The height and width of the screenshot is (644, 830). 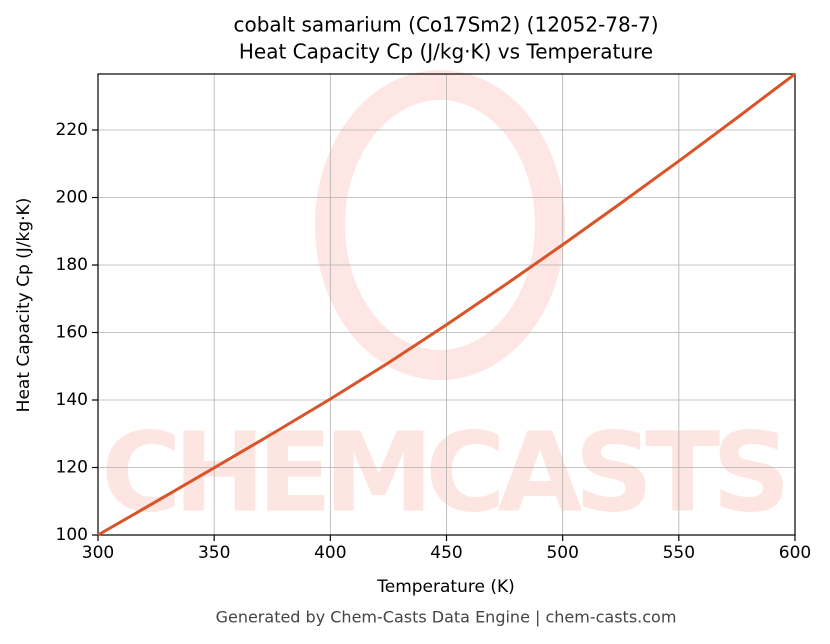 I want to click on y-tick-label: 100, so click(x=72, y=535).